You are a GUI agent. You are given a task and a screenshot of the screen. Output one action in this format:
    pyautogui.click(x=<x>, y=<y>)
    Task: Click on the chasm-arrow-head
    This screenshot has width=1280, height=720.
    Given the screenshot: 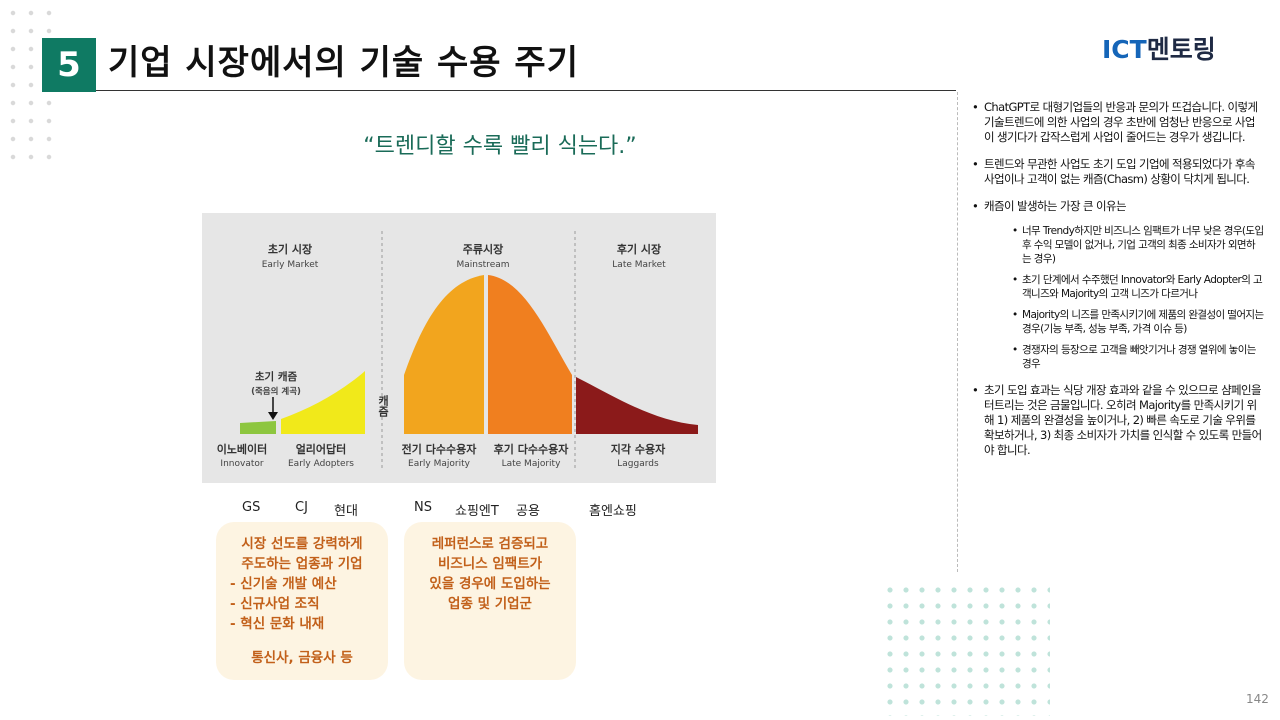 What is the action you would take?
    pyautogui.click(x=273, y=416)
    